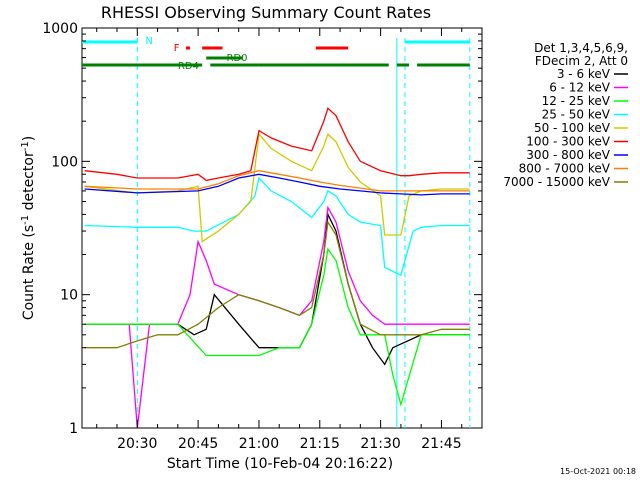 The width and height of the screenshot is (640, 480). Describe the element at coordinates (69, 296) in the screenshot. I see `y-tick-label: 10` at that location.